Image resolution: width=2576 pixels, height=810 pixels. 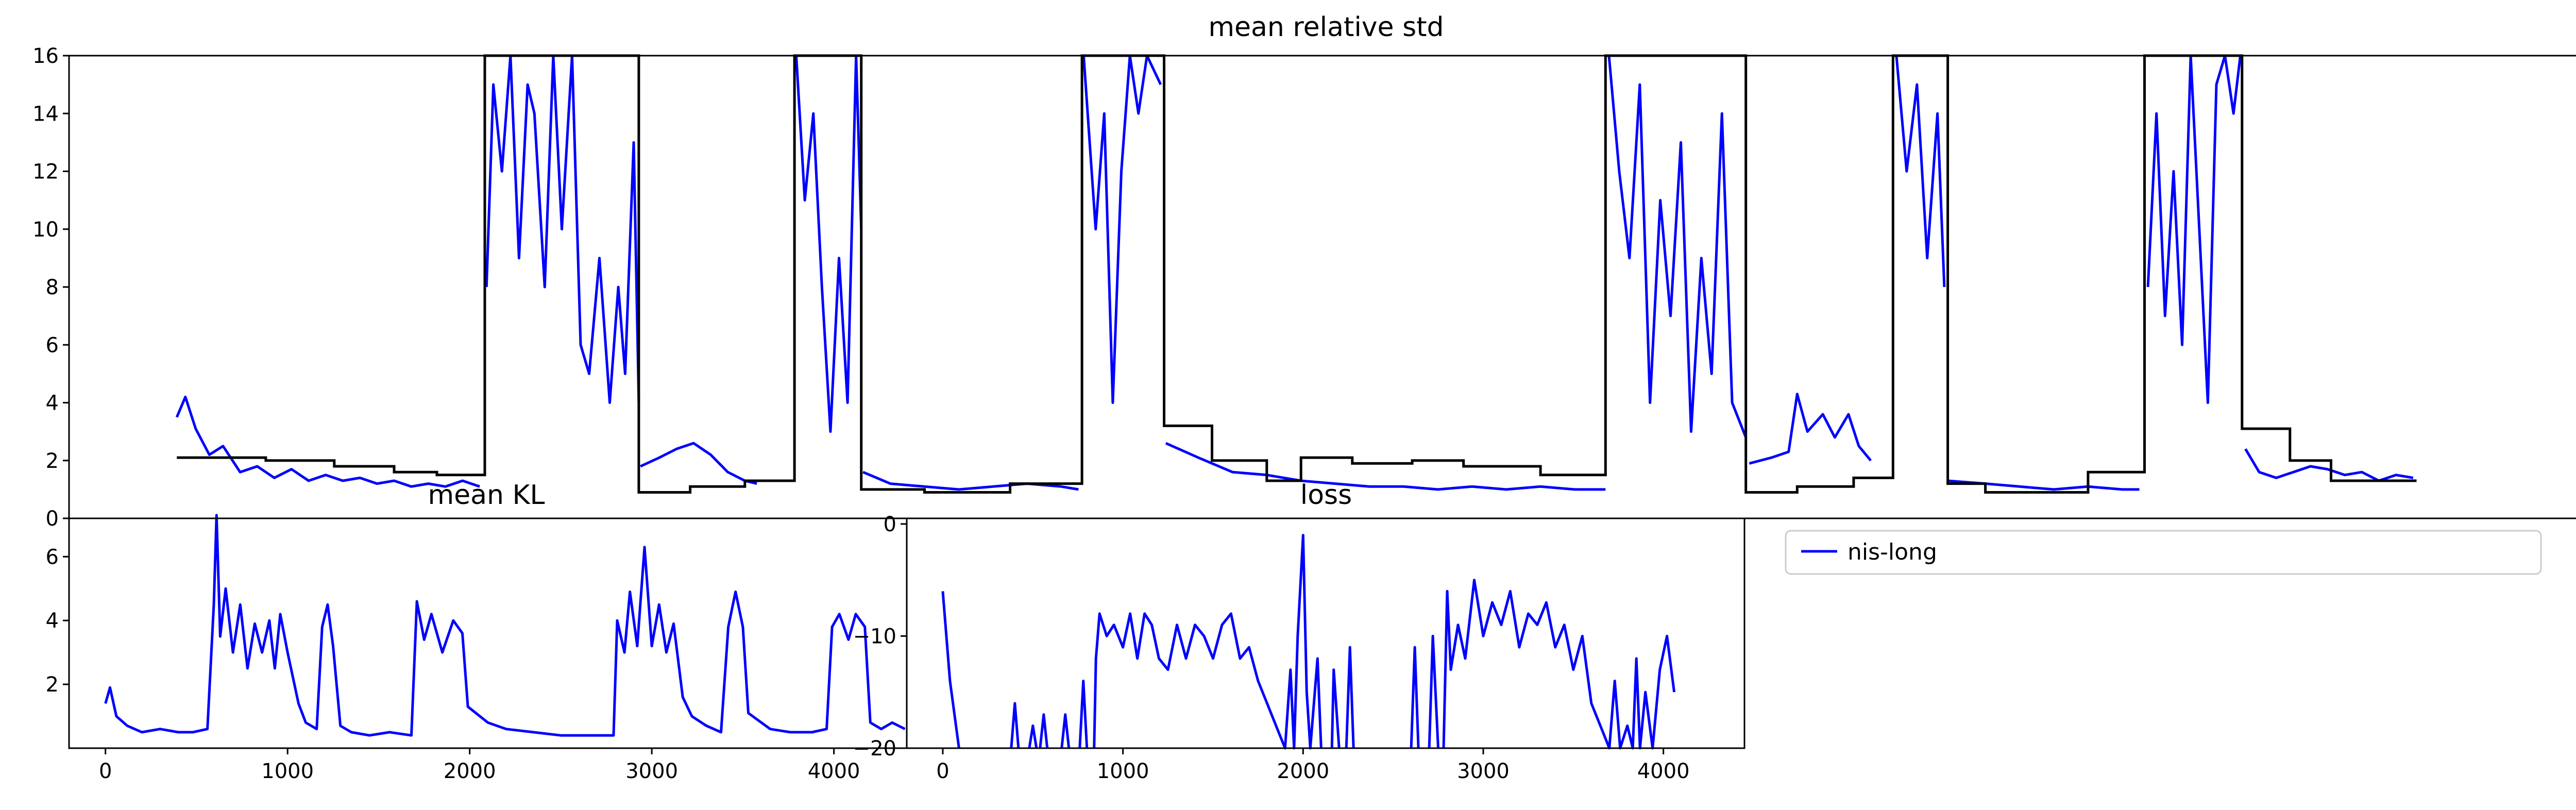 What do you see at coordinates (1663, 771) in the screenshot?
I see `loss-xtick-label-4: 4000` at bounding box center [1663, 771].